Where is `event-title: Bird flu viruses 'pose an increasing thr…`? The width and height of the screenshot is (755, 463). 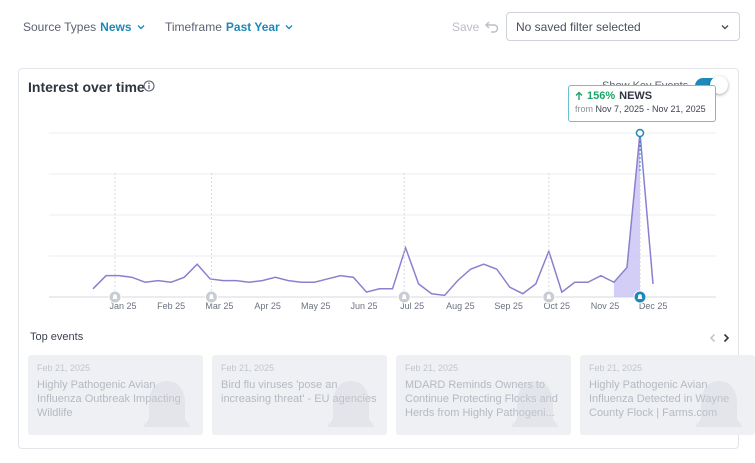
event-title: Bird flu viruses 'pose an increasing thr… is located at coordinates (299, 392).